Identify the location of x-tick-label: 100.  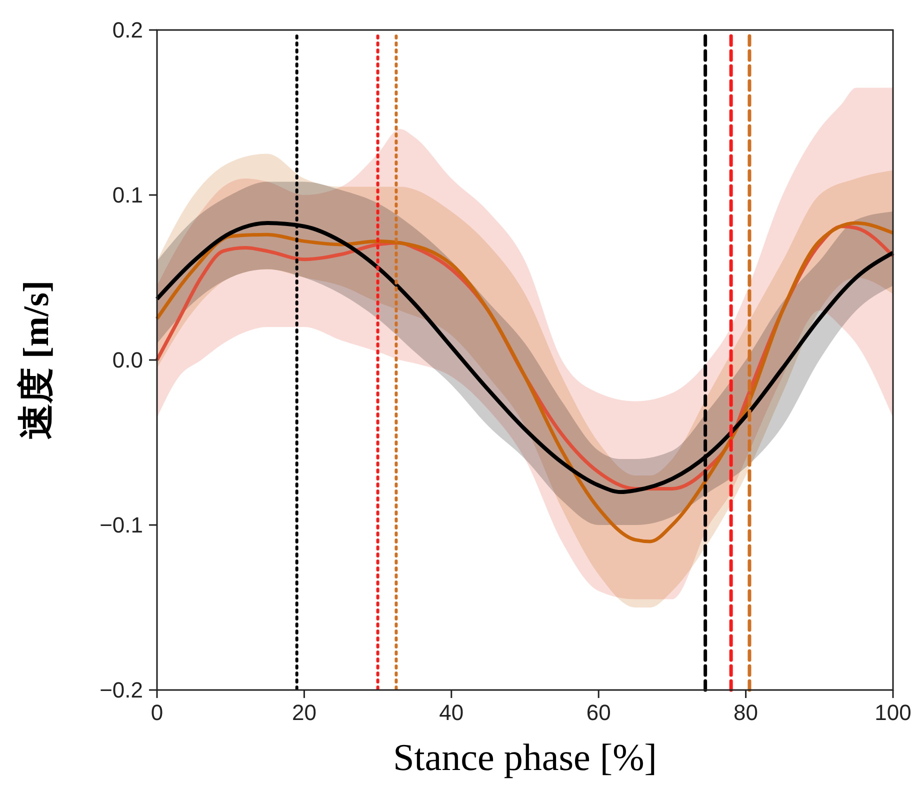
(893, 712).